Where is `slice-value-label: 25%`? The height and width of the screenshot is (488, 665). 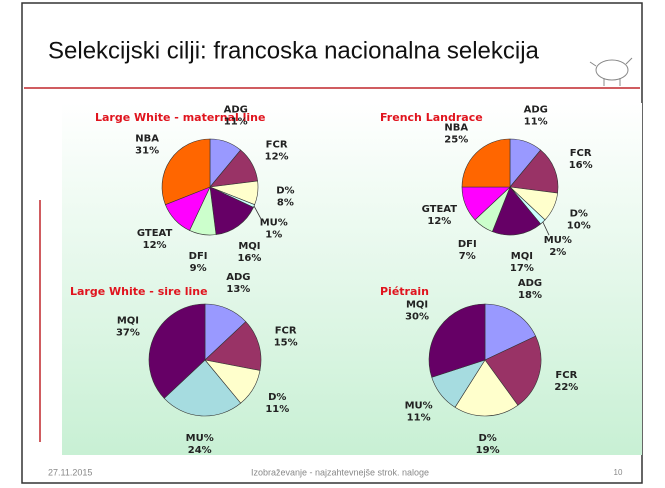
slice-value-label: 25% is located at coordinates (456, 139).